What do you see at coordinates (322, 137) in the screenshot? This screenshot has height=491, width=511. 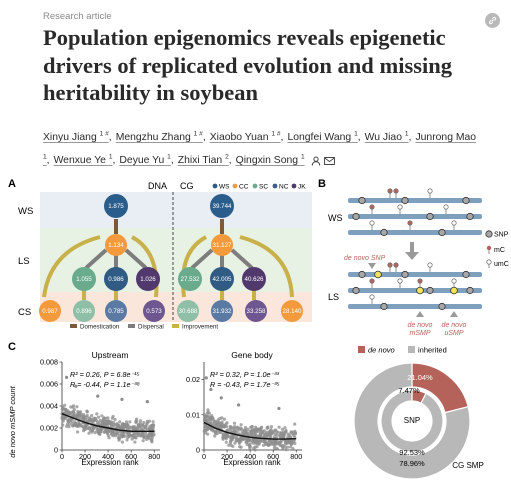 I see `author-link: Longfei Wang 1` at bounding box center [322, 137].